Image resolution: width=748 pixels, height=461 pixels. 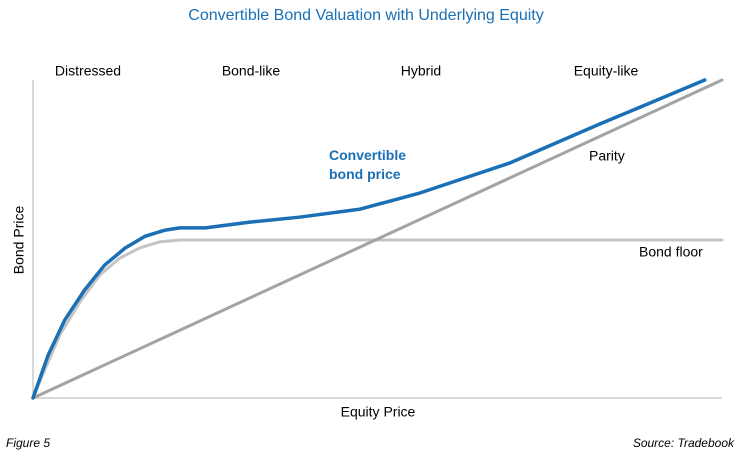 What do you see at coordinates (378, 412) in the screenshot?
I see `x-axis-label: Equity Price` at bounding box center [378, 412].